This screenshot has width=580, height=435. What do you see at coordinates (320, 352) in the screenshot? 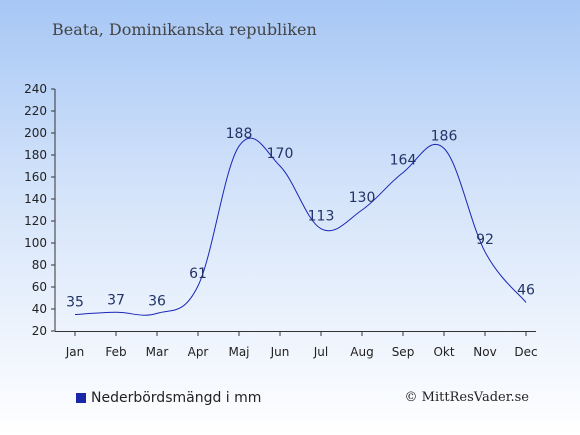
I see `x-tick-label: Jul` at bounding box center [320, 352].